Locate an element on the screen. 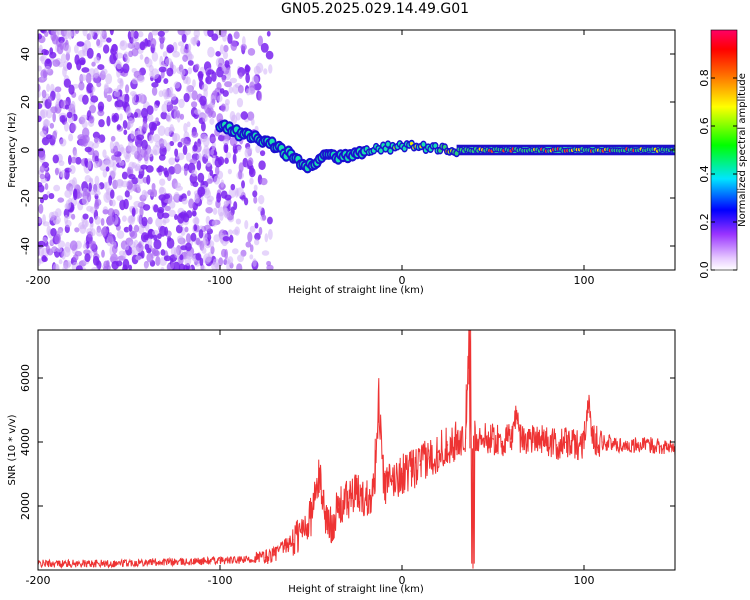 The image size is (750, 600). colorbar-ticks: 0.0 0.2 0.4 0.6 0.8 is located at coordinates (717, 174).